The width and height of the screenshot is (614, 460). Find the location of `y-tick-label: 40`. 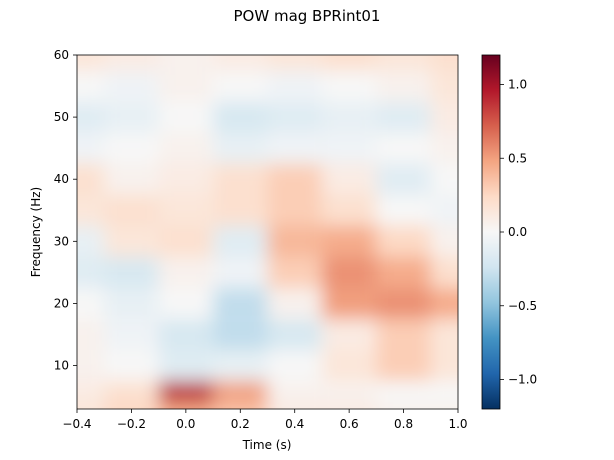

y-tick-label: 40 is located at coordinates (61, 179).